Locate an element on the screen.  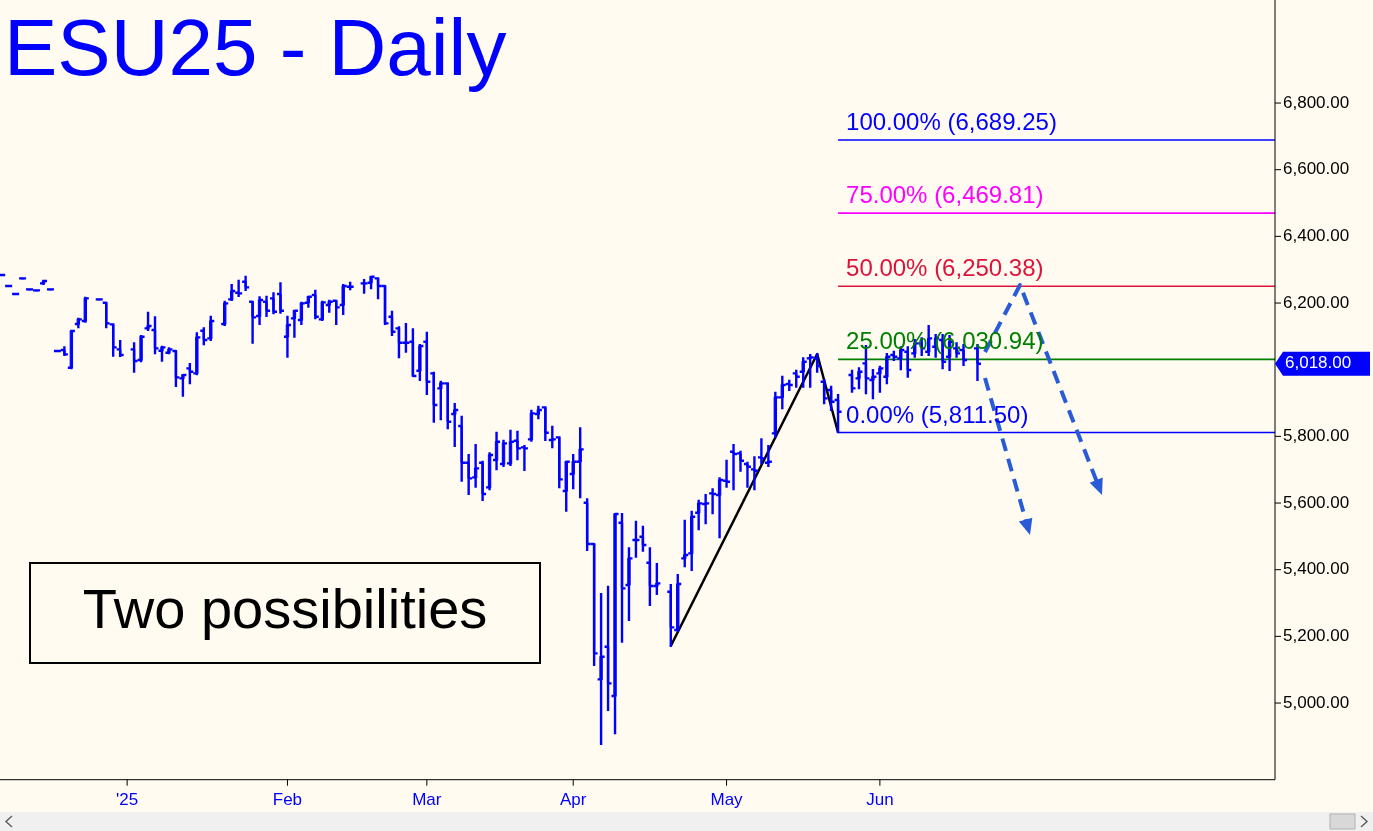
y-tick-label: 6,400.00 is located at coordinates (1316, 235).